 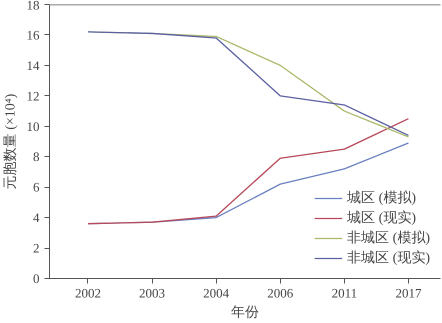 I want to click on x-tick-label: 2011, so click(x=345, y=293).